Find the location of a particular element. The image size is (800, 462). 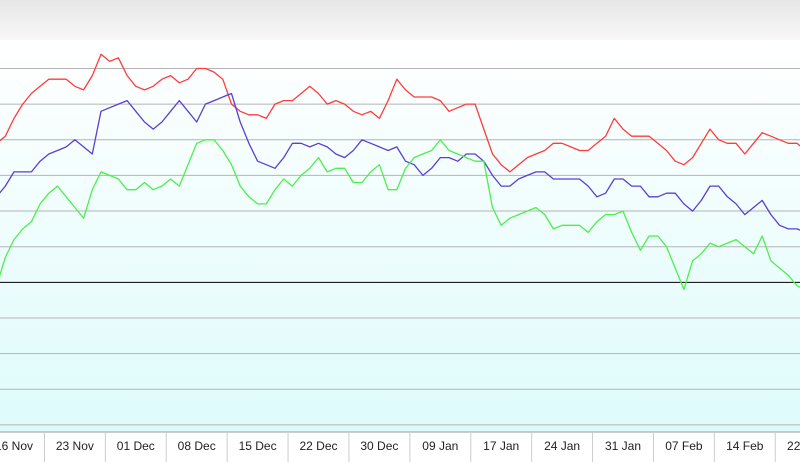

x-tick-label: 22 Feb is located at coordinates (793, 446).